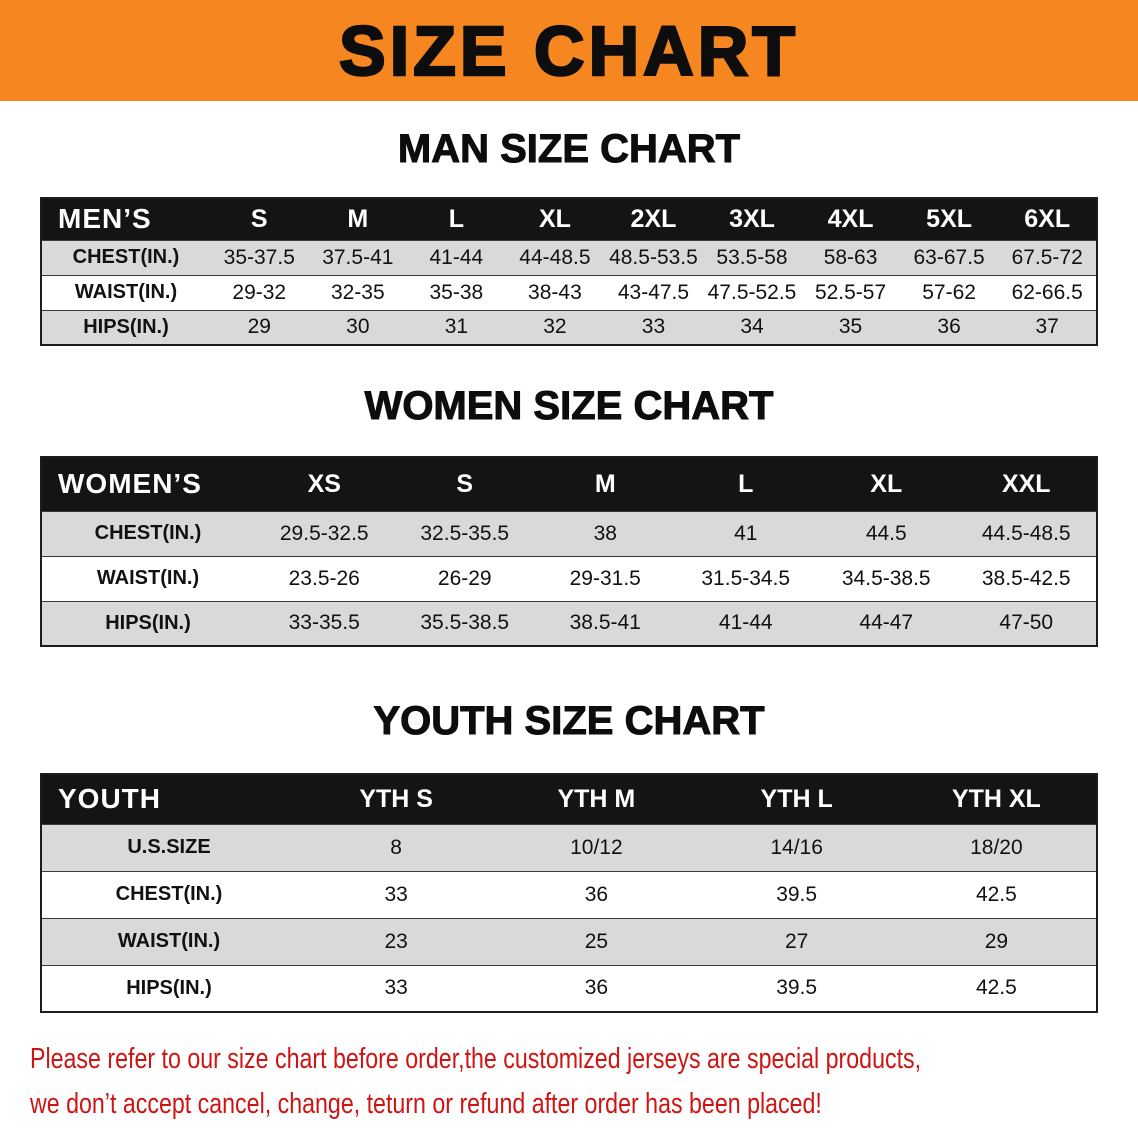 This screenshot has width=1138, height=1132. Describe the element at coordinates (850, 257) in the screenshot. I see `size-value-cell: 58-63` at that location.